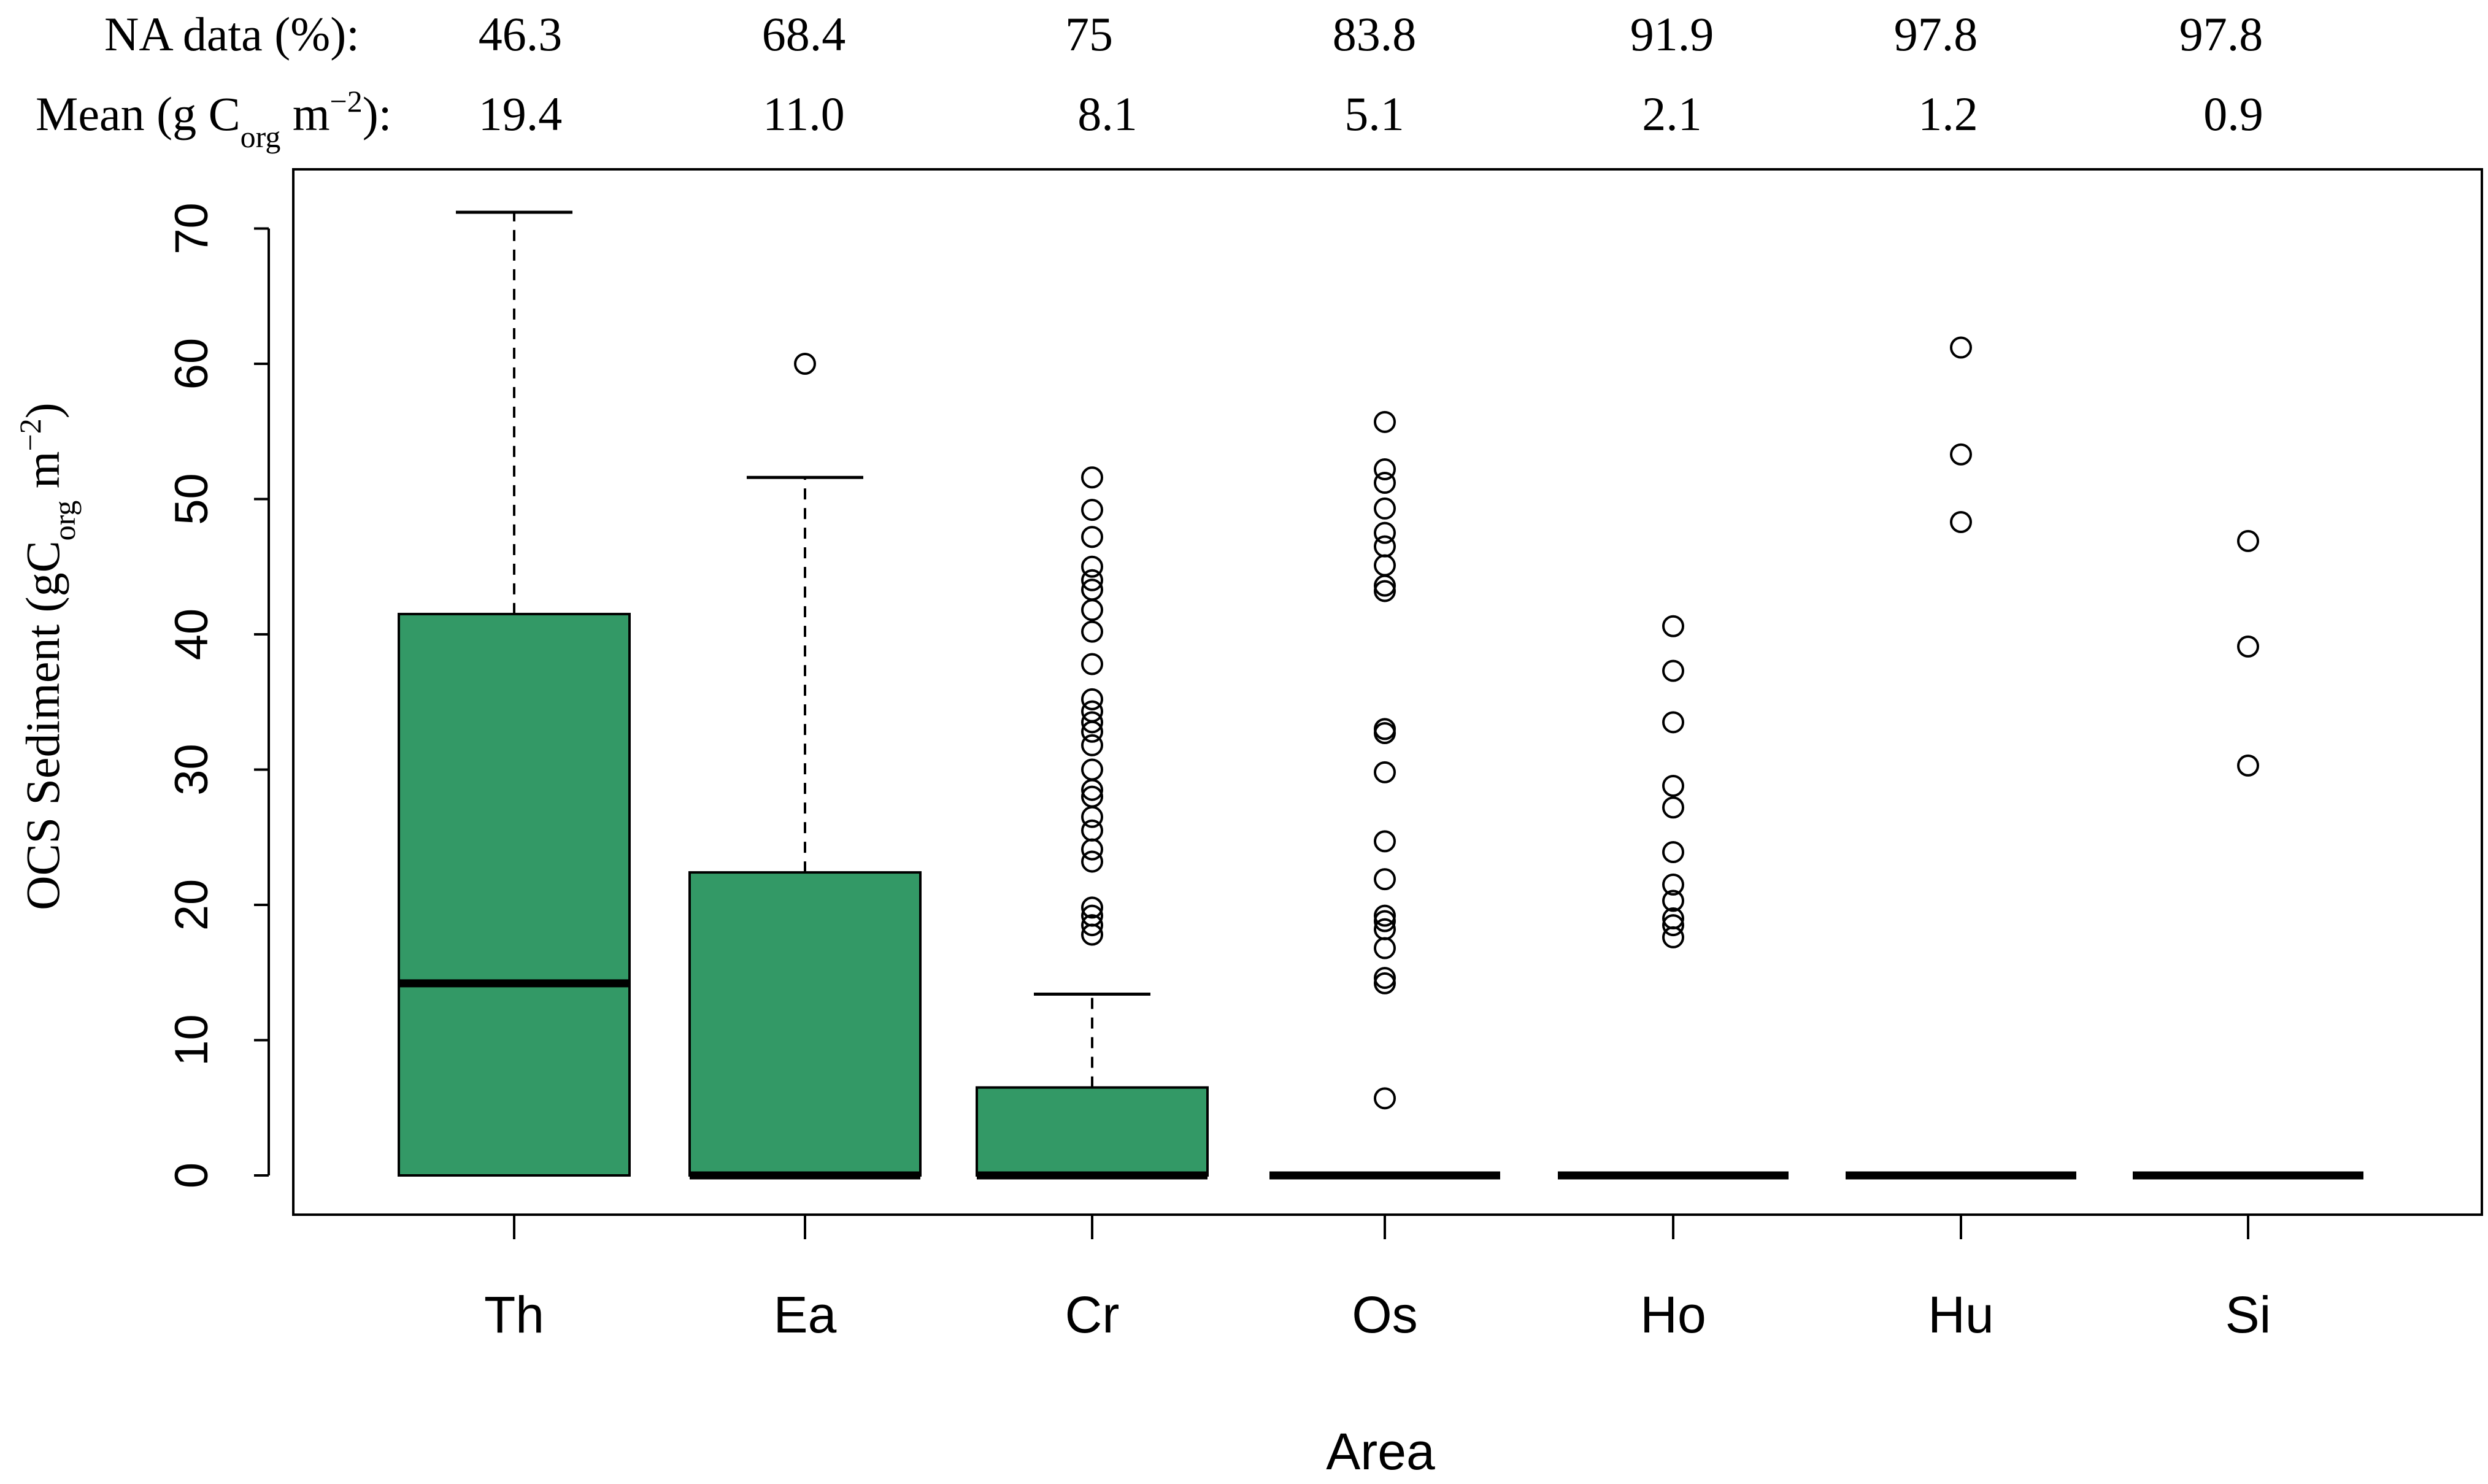 This screenshot has height=1484, width=2488. What do you see at coordinates (1673, 1315) in the screenshot?
I see `x-tick-label: Ho` at bounding box center [1673, 1315].